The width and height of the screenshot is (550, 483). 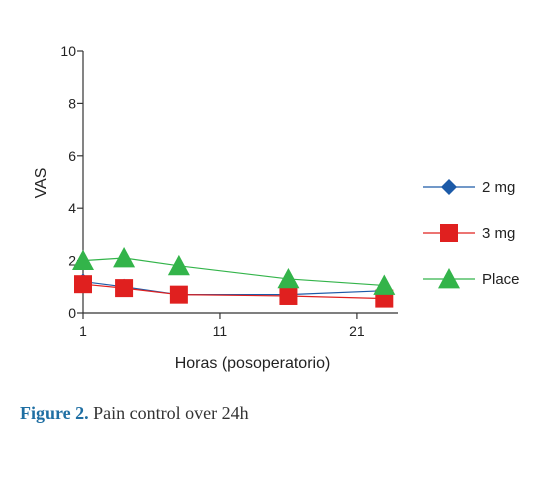 I want to click on y-axis-title: VAS, so click(x=41, y=183).